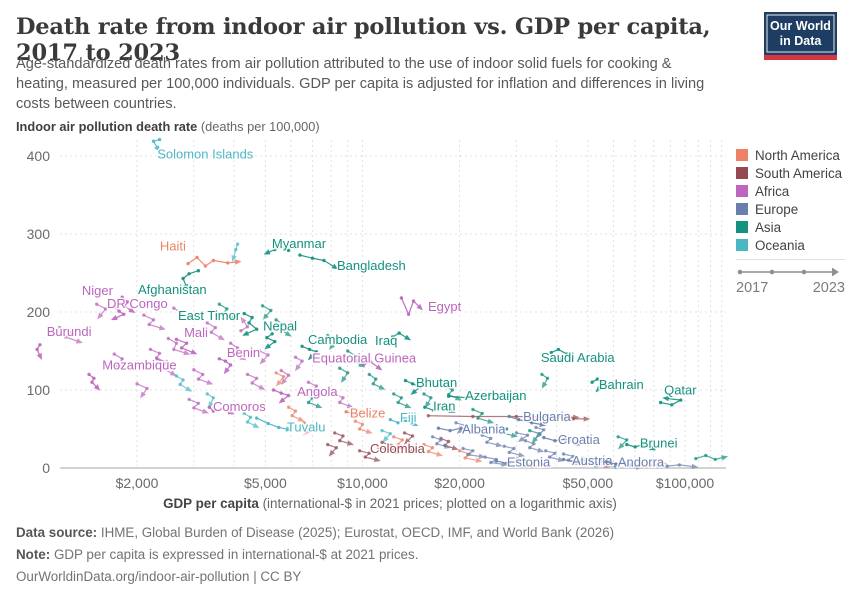 The height and width of the screenshot is (600, 850). Describe the element at coordinates (790, 272) in the screenshot. I see `timeline-slider` at that location.